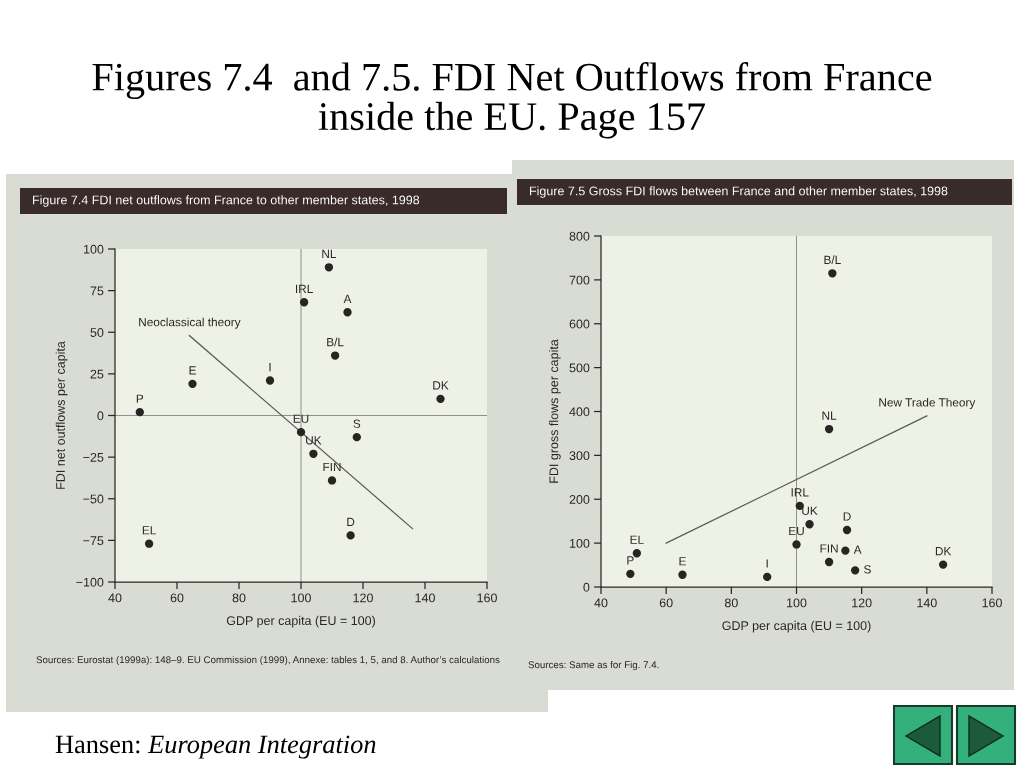 The width and height of the screenshot is (1024, 768). Describe the element at coordinates (61, 415) in the screenshot. I see `y-axis-title: FDI net outflows per capita` at that location.